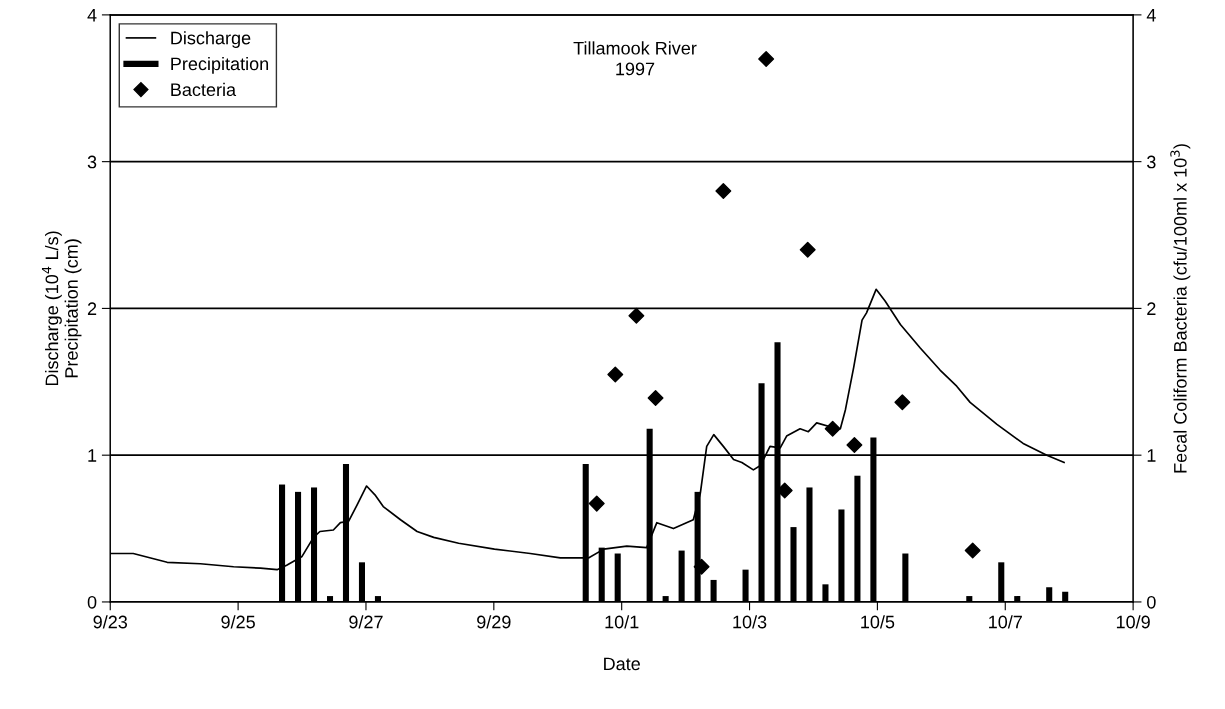  Describe the element at coordinates (1151, 15) in the screenshot. I see `y2-tick-label: 4` at that location.